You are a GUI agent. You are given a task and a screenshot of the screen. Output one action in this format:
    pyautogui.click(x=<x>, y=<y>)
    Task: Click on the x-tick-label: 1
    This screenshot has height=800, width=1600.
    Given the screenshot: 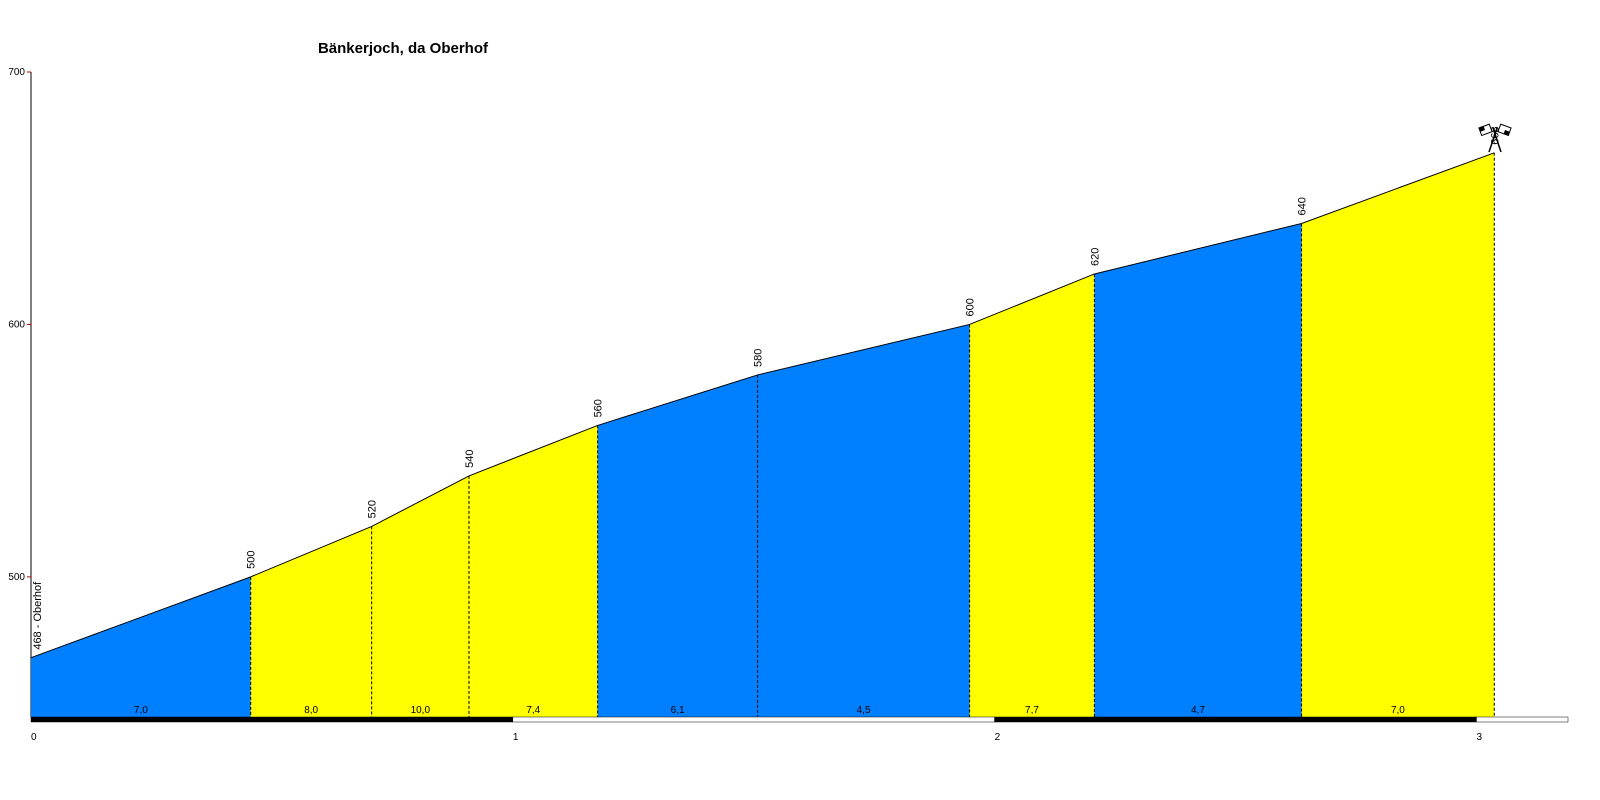 What is the action you would take?
    pyautogui.click(x=516, y=737)
    